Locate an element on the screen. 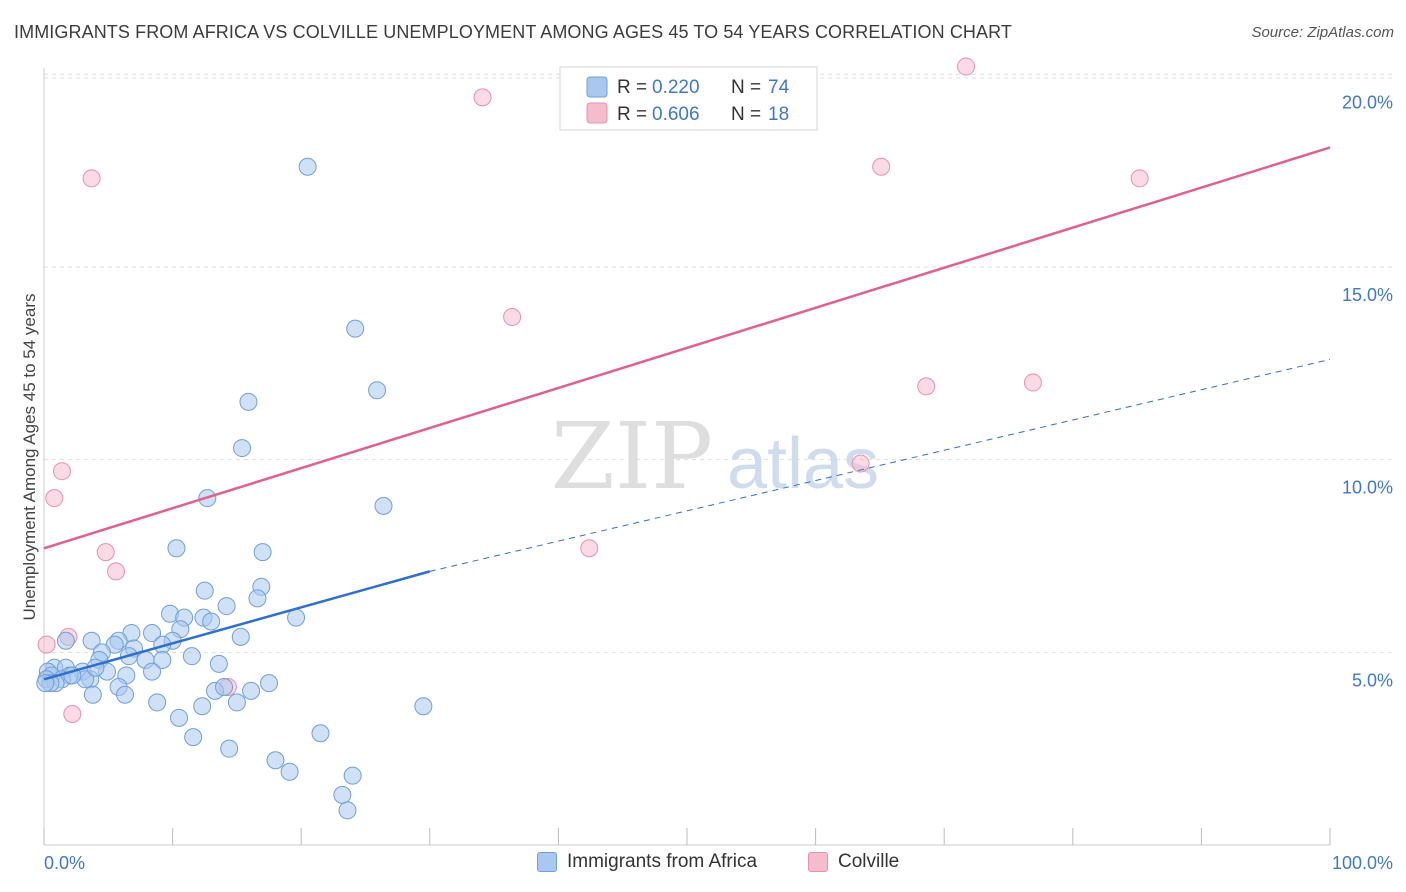 The height and width of the screenshot is (892, 1406). legend-label-africa: Immigrants from Africa is located at coordinates (662, 861).